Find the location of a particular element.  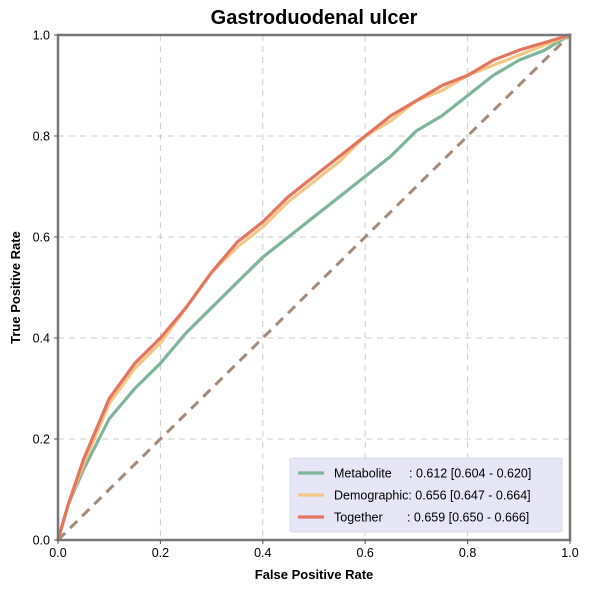

x-tick-label: 0.2 is located at coordinates (160, 553).